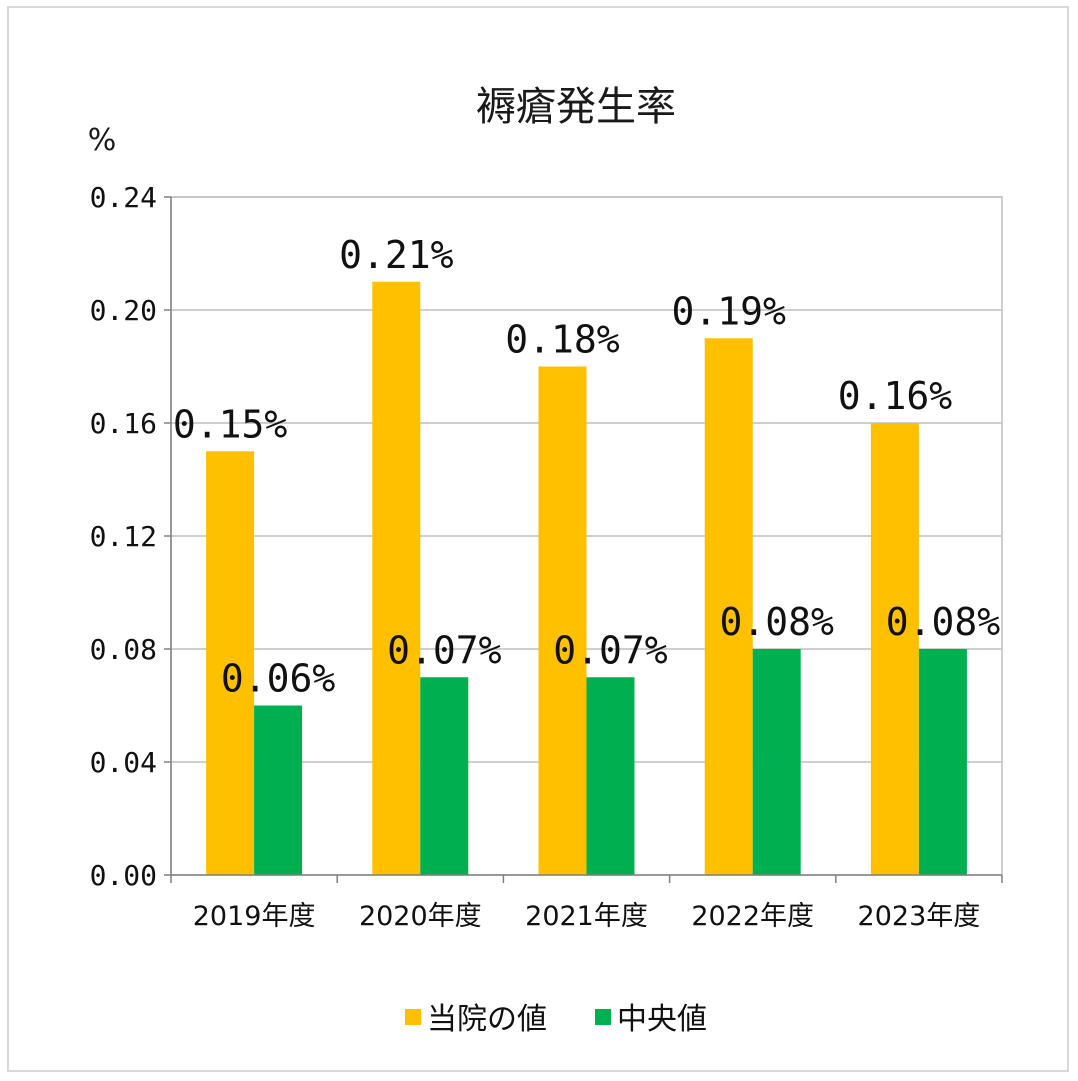 The image size is (1078, 1081). What do you see at coordinates (487, 1019) in the screenshot?
I see `legend-label-hospital: 当院の値` at bounding box center [487, 1019].